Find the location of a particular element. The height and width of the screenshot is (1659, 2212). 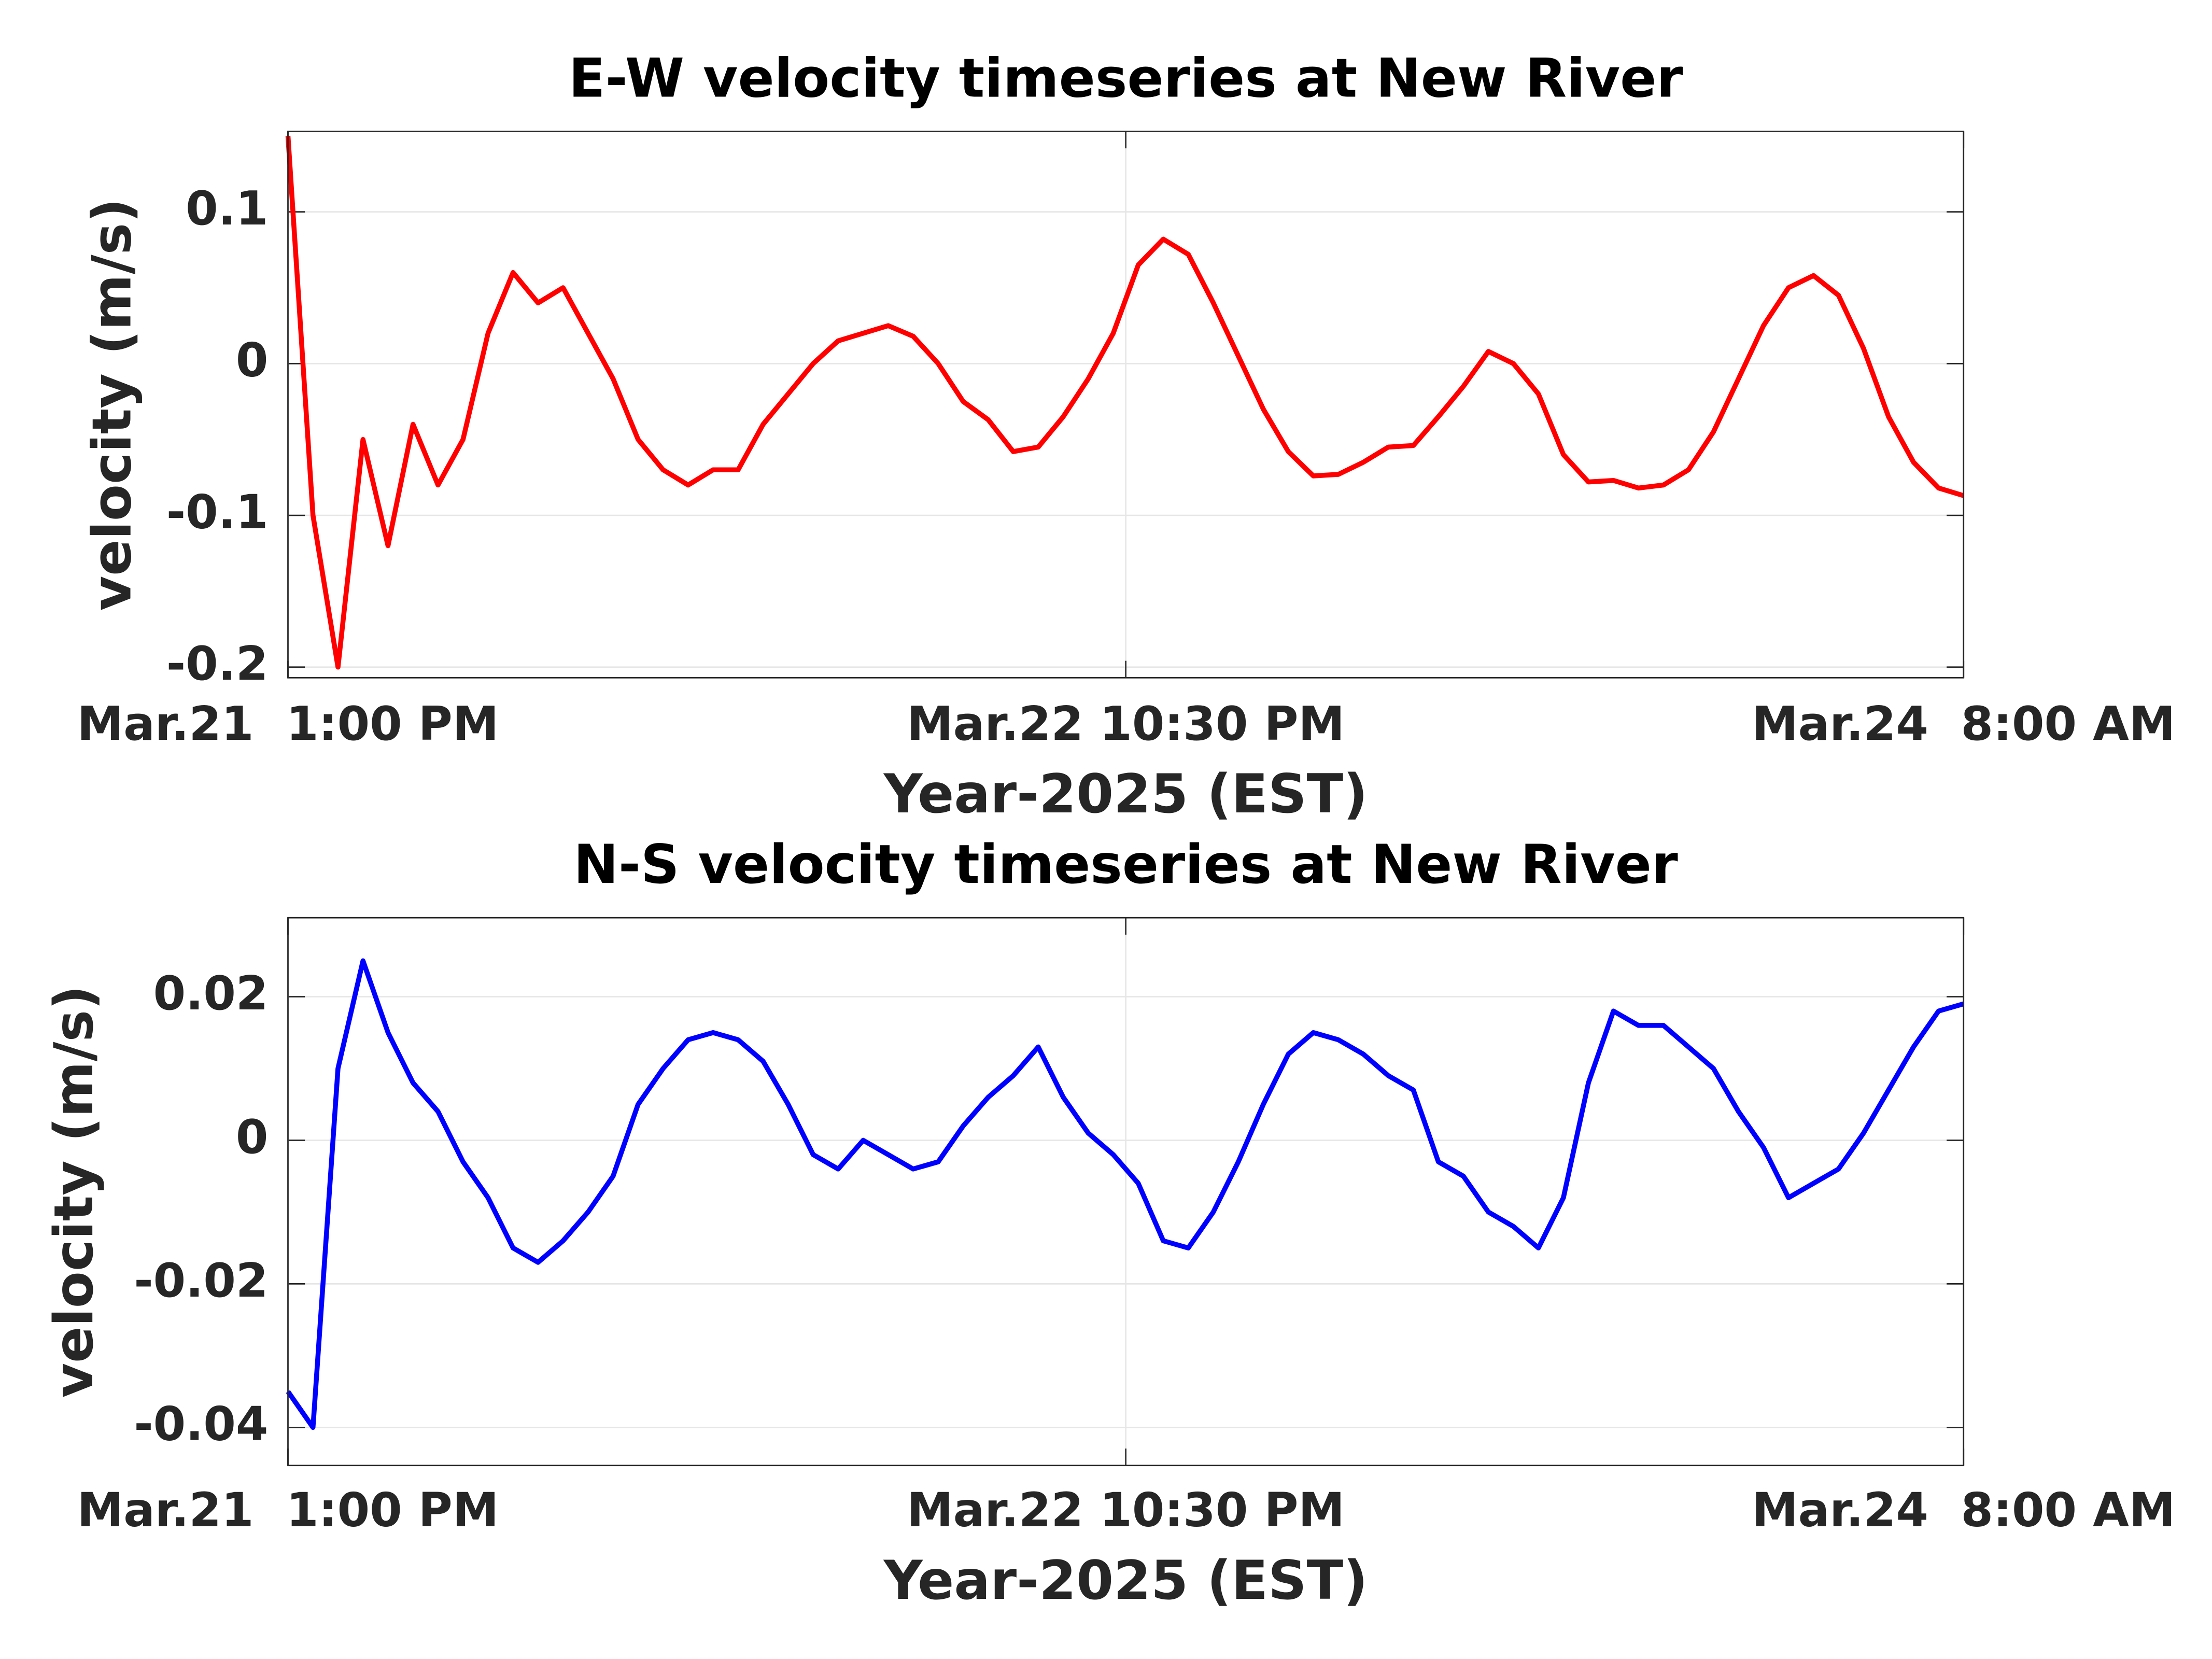

chart-title: N-S velocity timeseries at New River is located at coordinates (1125, 865).